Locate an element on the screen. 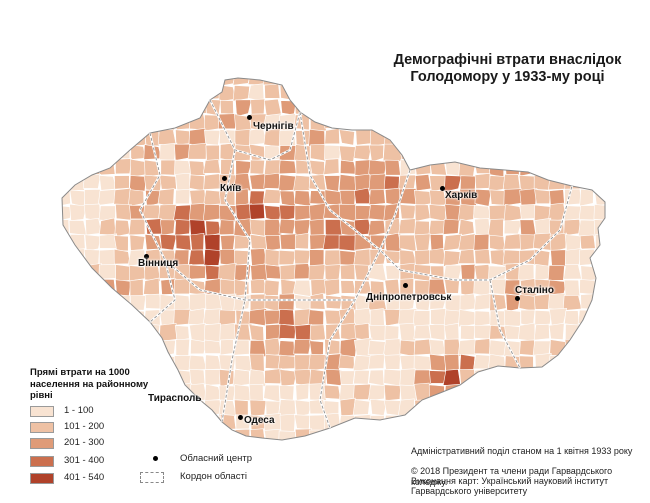  city-label-kyiv: Київ is located at coordinates (231, 188).